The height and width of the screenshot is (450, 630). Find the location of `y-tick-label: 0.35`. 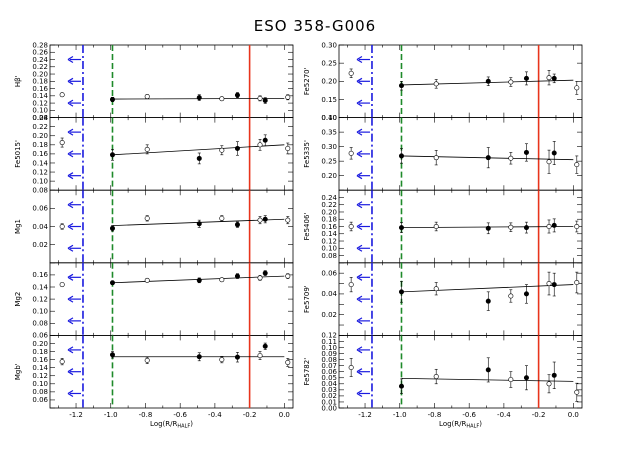

y-tick-label: 0.35 is located at coordinates (329, 132).